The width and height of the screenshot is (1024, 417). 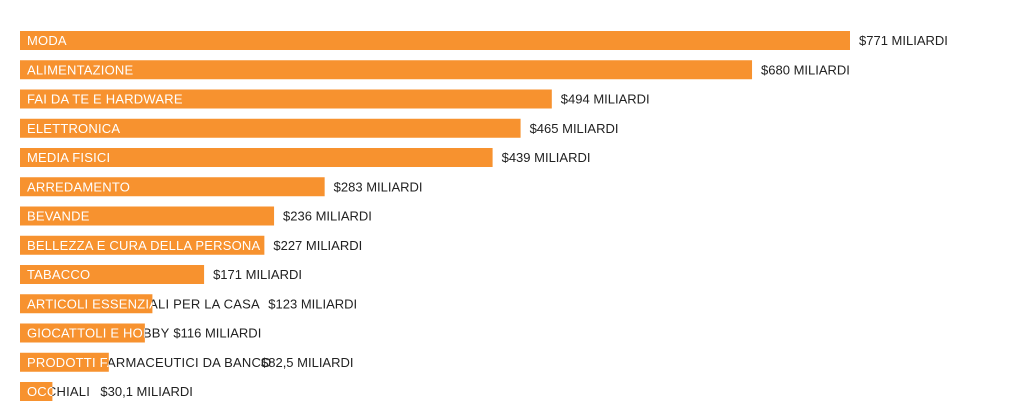 What do you see at coordinates (80, 69) in the screenshot?
I see `category-label: ALIMENTAZIONE` at bounding box center [80, 69].